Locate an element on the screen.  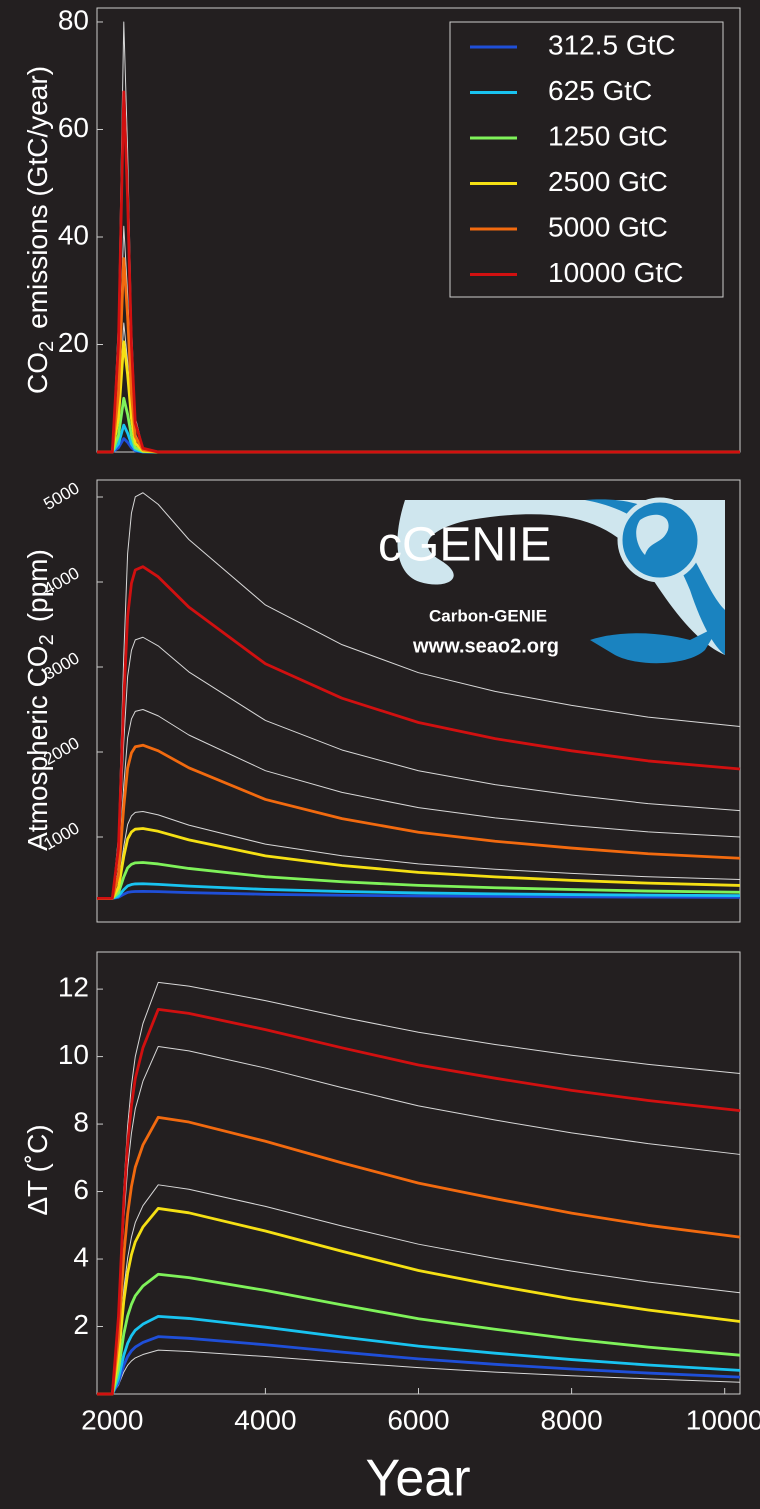
y-axis-label: Atmospheric CO2 (ppm) is located at coordinates (40, 700).